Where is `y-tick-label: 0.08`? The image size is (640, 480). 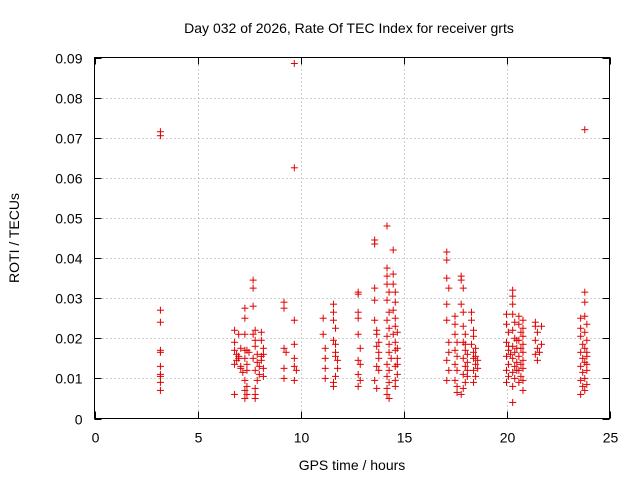 y-tick-label: 0.08 is located at coordinates (68, 99).